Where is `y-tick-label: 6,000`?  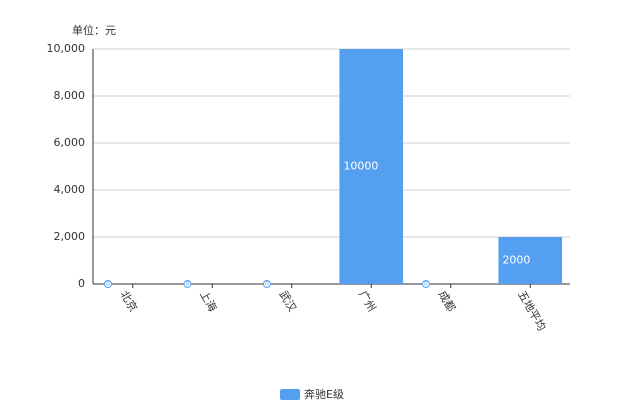 y-tick-label: 6,000 is located at coordinates (70, 142).